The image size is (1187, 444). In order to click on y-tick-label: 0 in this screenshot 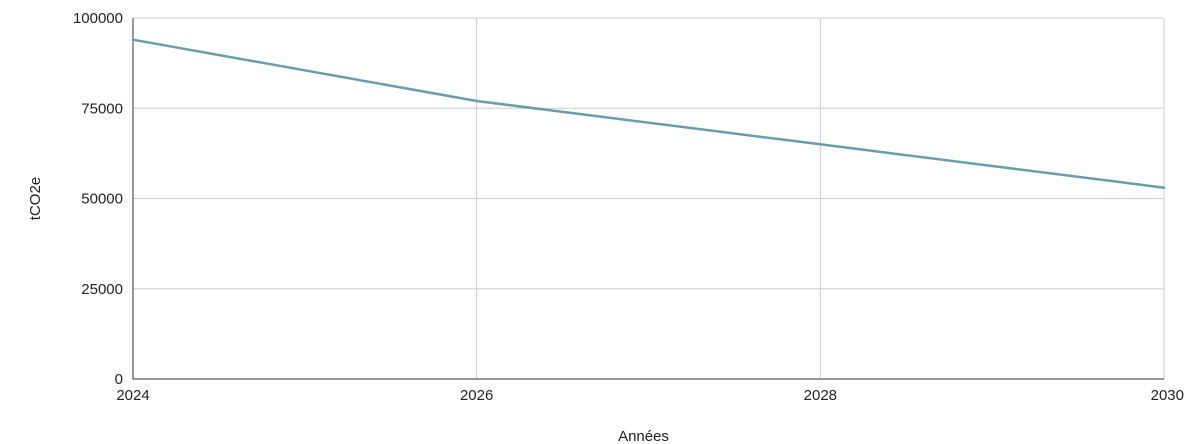, I will do `click(119, 379)`.